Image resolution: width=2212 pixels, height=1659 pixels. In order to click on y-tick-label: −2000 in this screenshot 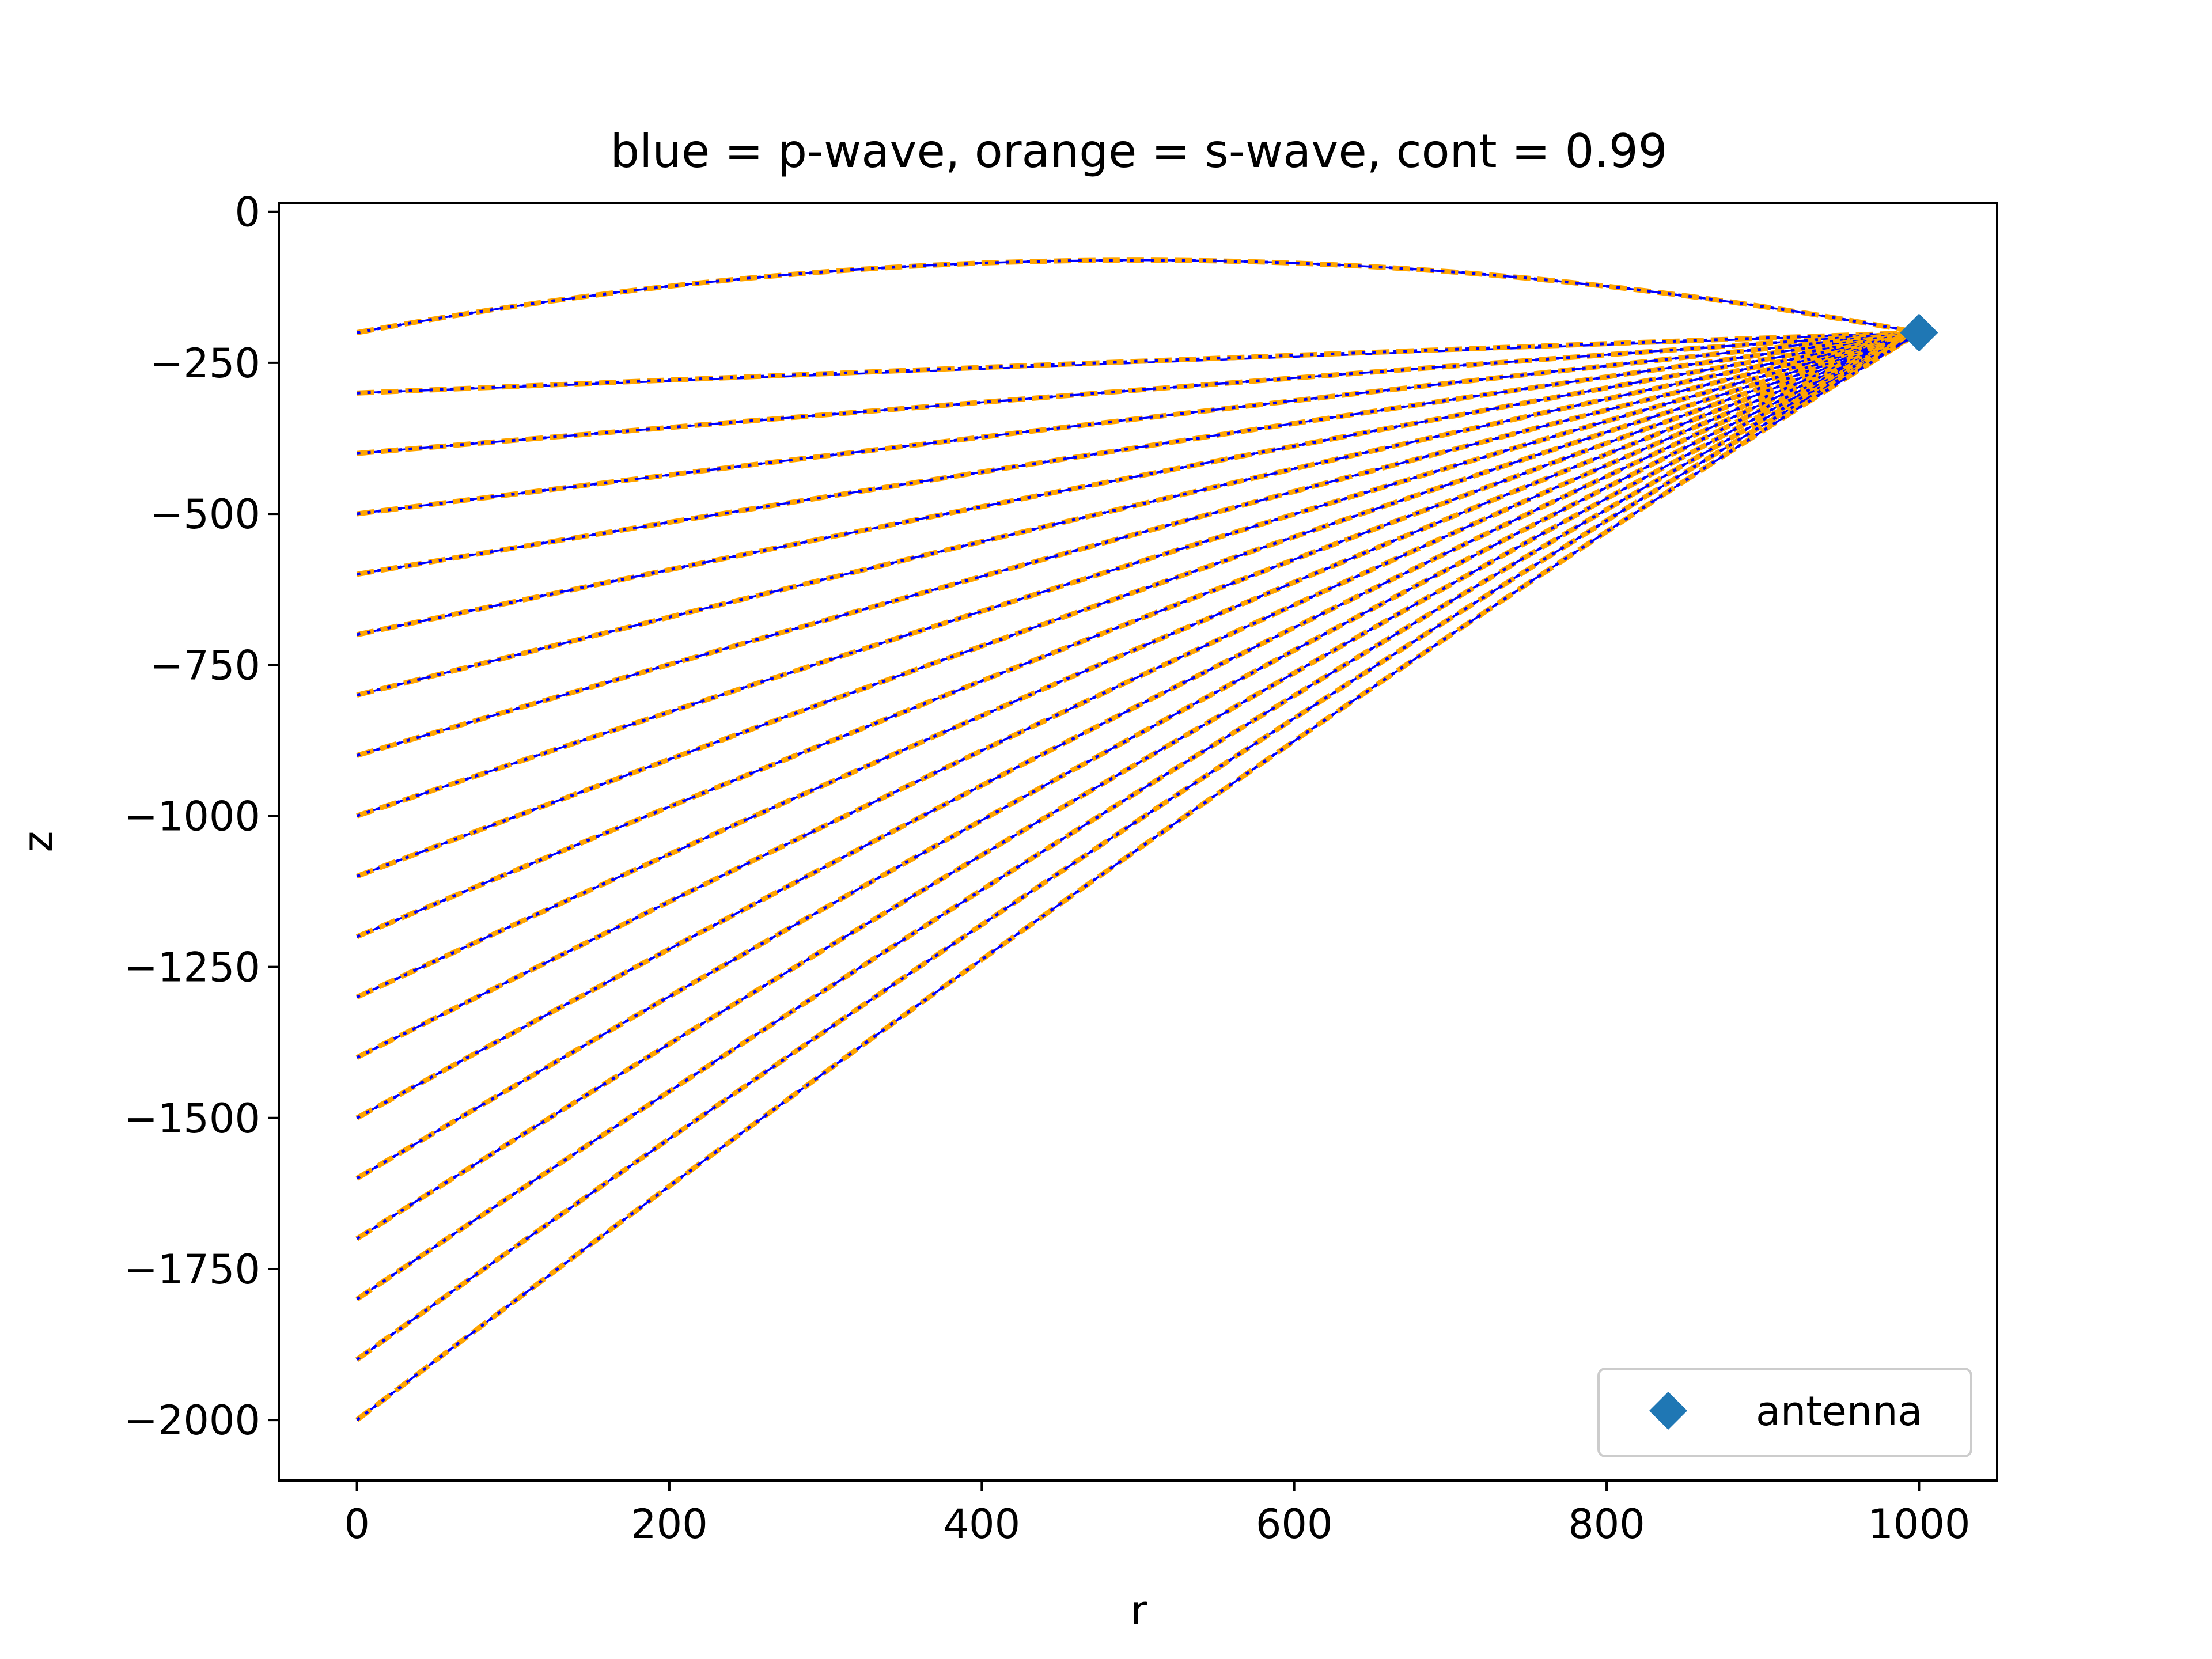, I will do `click(192, 1420)`.